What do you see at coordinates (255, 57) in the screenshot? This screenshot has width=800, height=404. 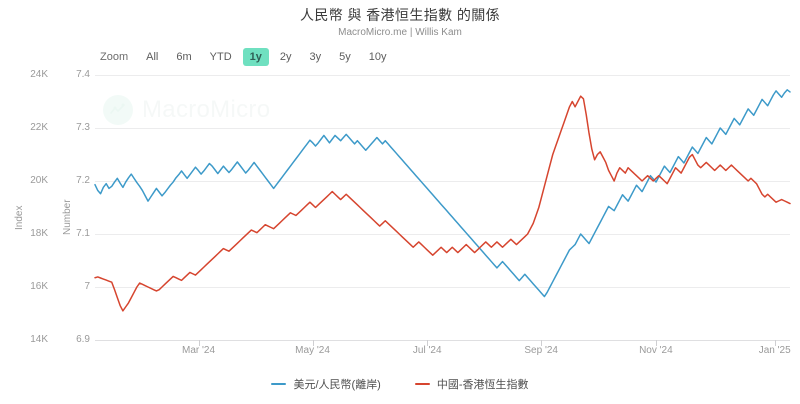 I see `zoom-button-1y: 1y` at bounding box center [255, 57].